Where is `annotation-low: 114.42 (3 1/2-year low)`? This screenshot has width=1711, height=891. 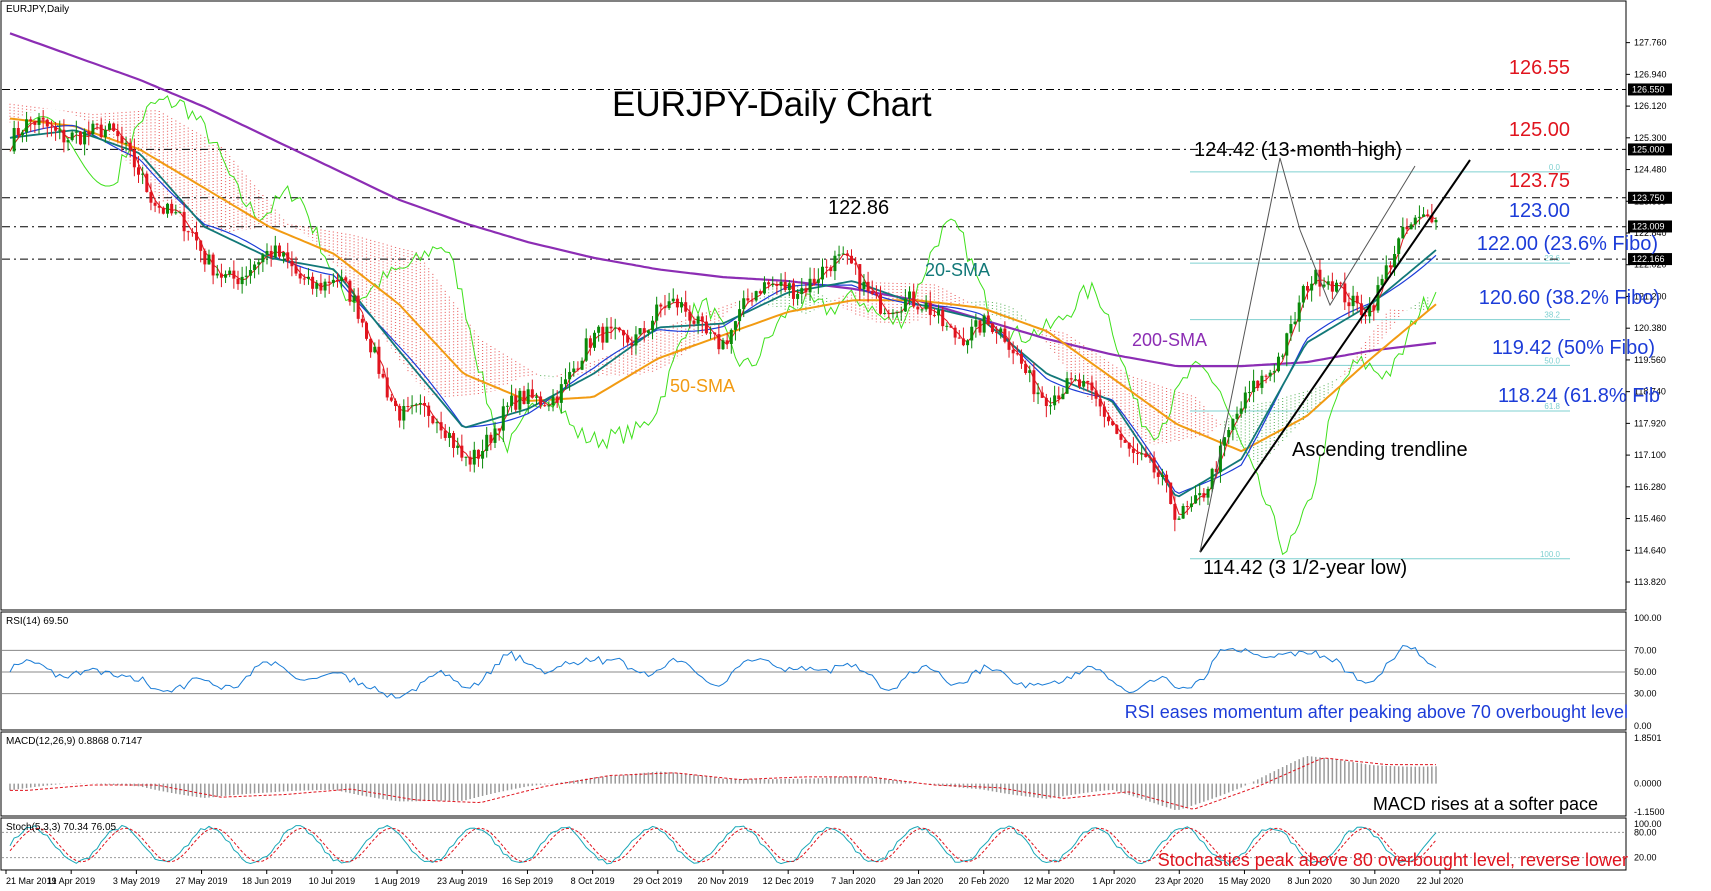 annotation-low: 114.42 (3 1/2-year low) is located at coordinates (1305, 568).